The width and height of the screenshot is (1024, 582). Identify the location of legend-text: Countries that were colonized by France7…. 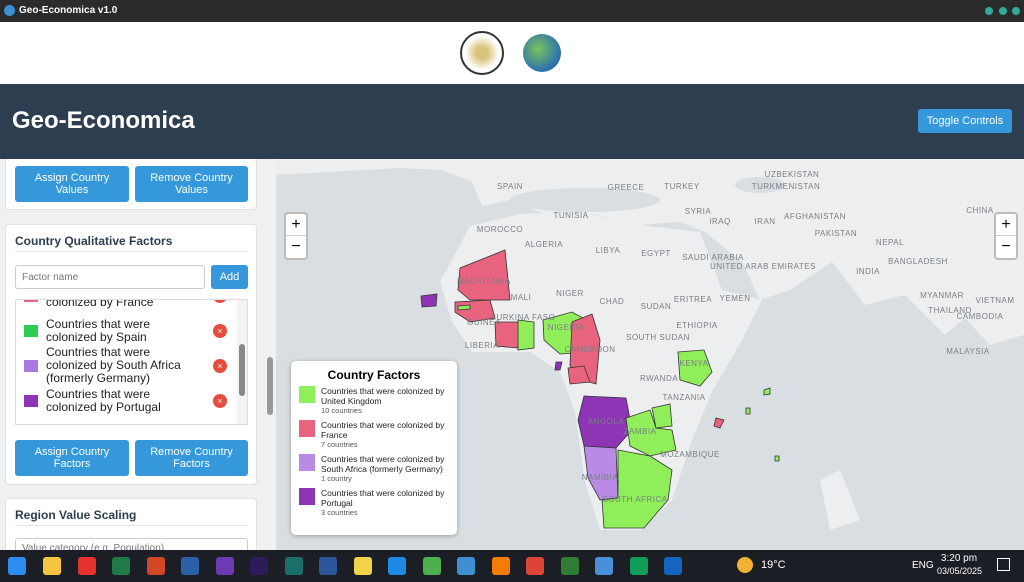
(383, 435).